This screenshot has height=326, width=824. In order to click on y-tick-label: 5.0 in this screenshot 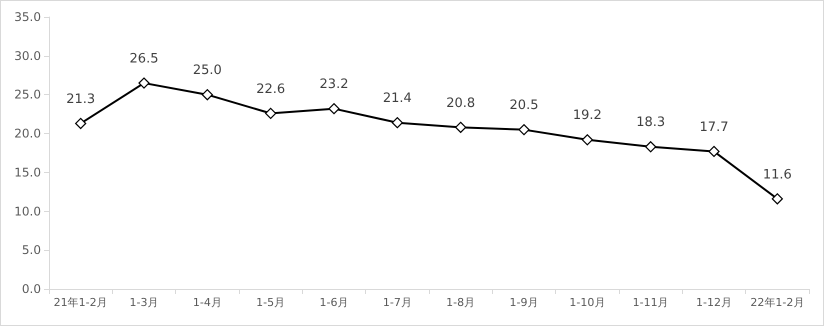, I will do `click(31, 250)`.